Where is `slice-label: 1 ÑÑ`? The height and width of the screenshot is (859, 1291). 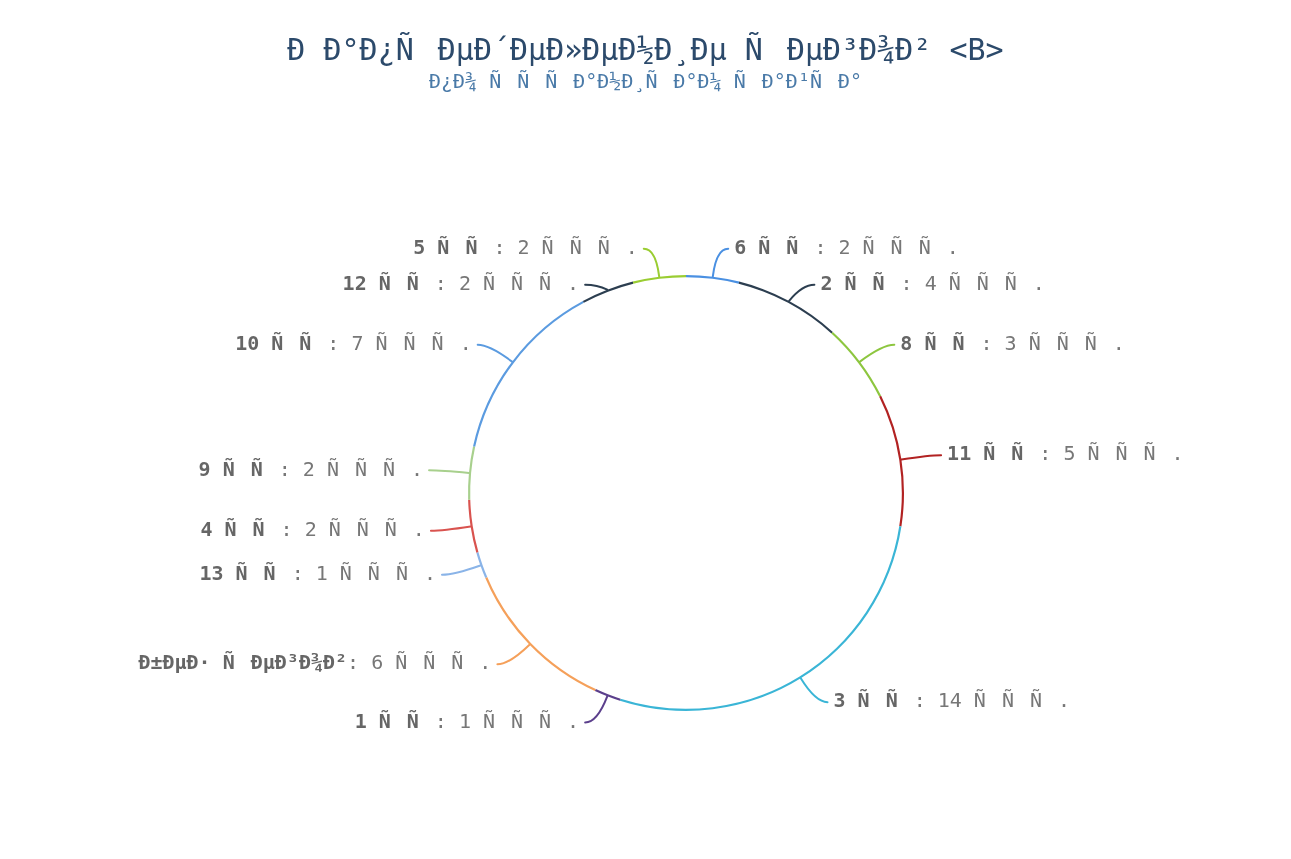 slice-label: 1 ÑÑ is located at coordinates (394, 720).